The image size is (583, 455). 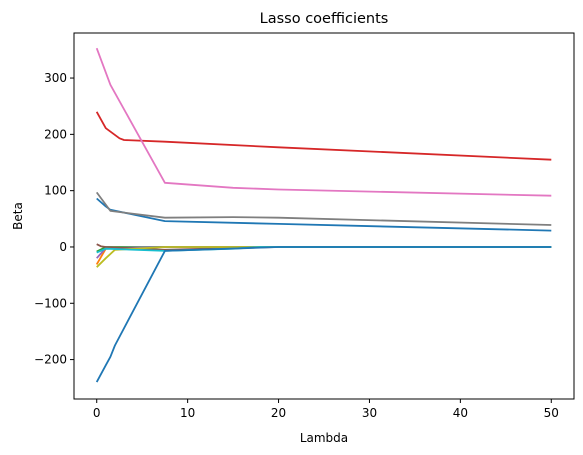 I want to click on chart-title: Lasso coefficients, so click(x=324, y=19).